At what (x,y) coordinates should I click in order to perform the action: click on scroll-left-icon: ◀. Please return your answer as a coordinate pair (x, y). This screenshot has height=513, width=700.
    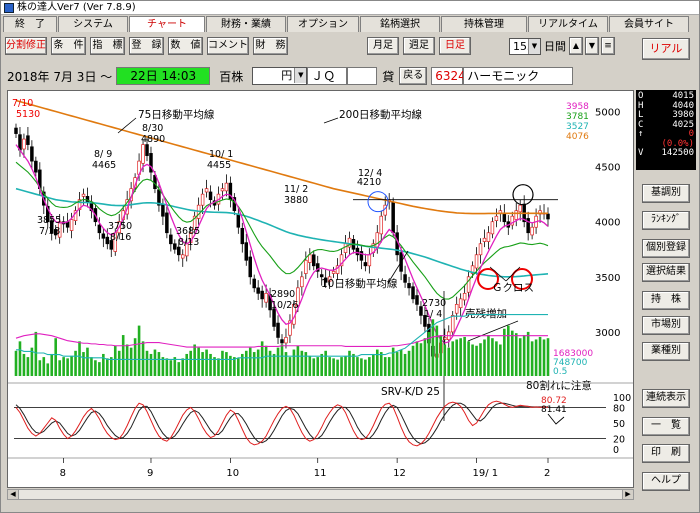
    Looking at the image, I should click on (13, 494).